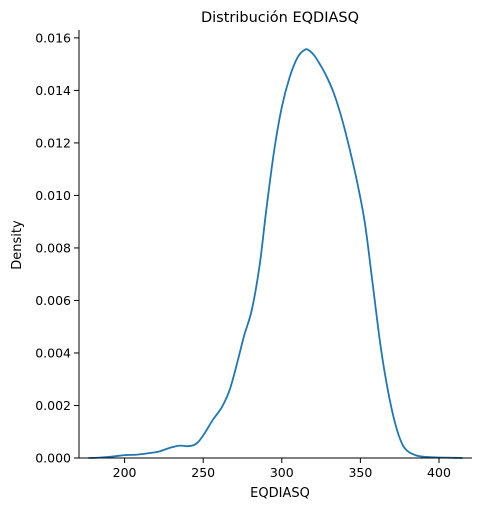  What do you see at coordinates (439, 472) in the screenshot?
I see `x-tick-label: 400` at bounding box center [439, 472].